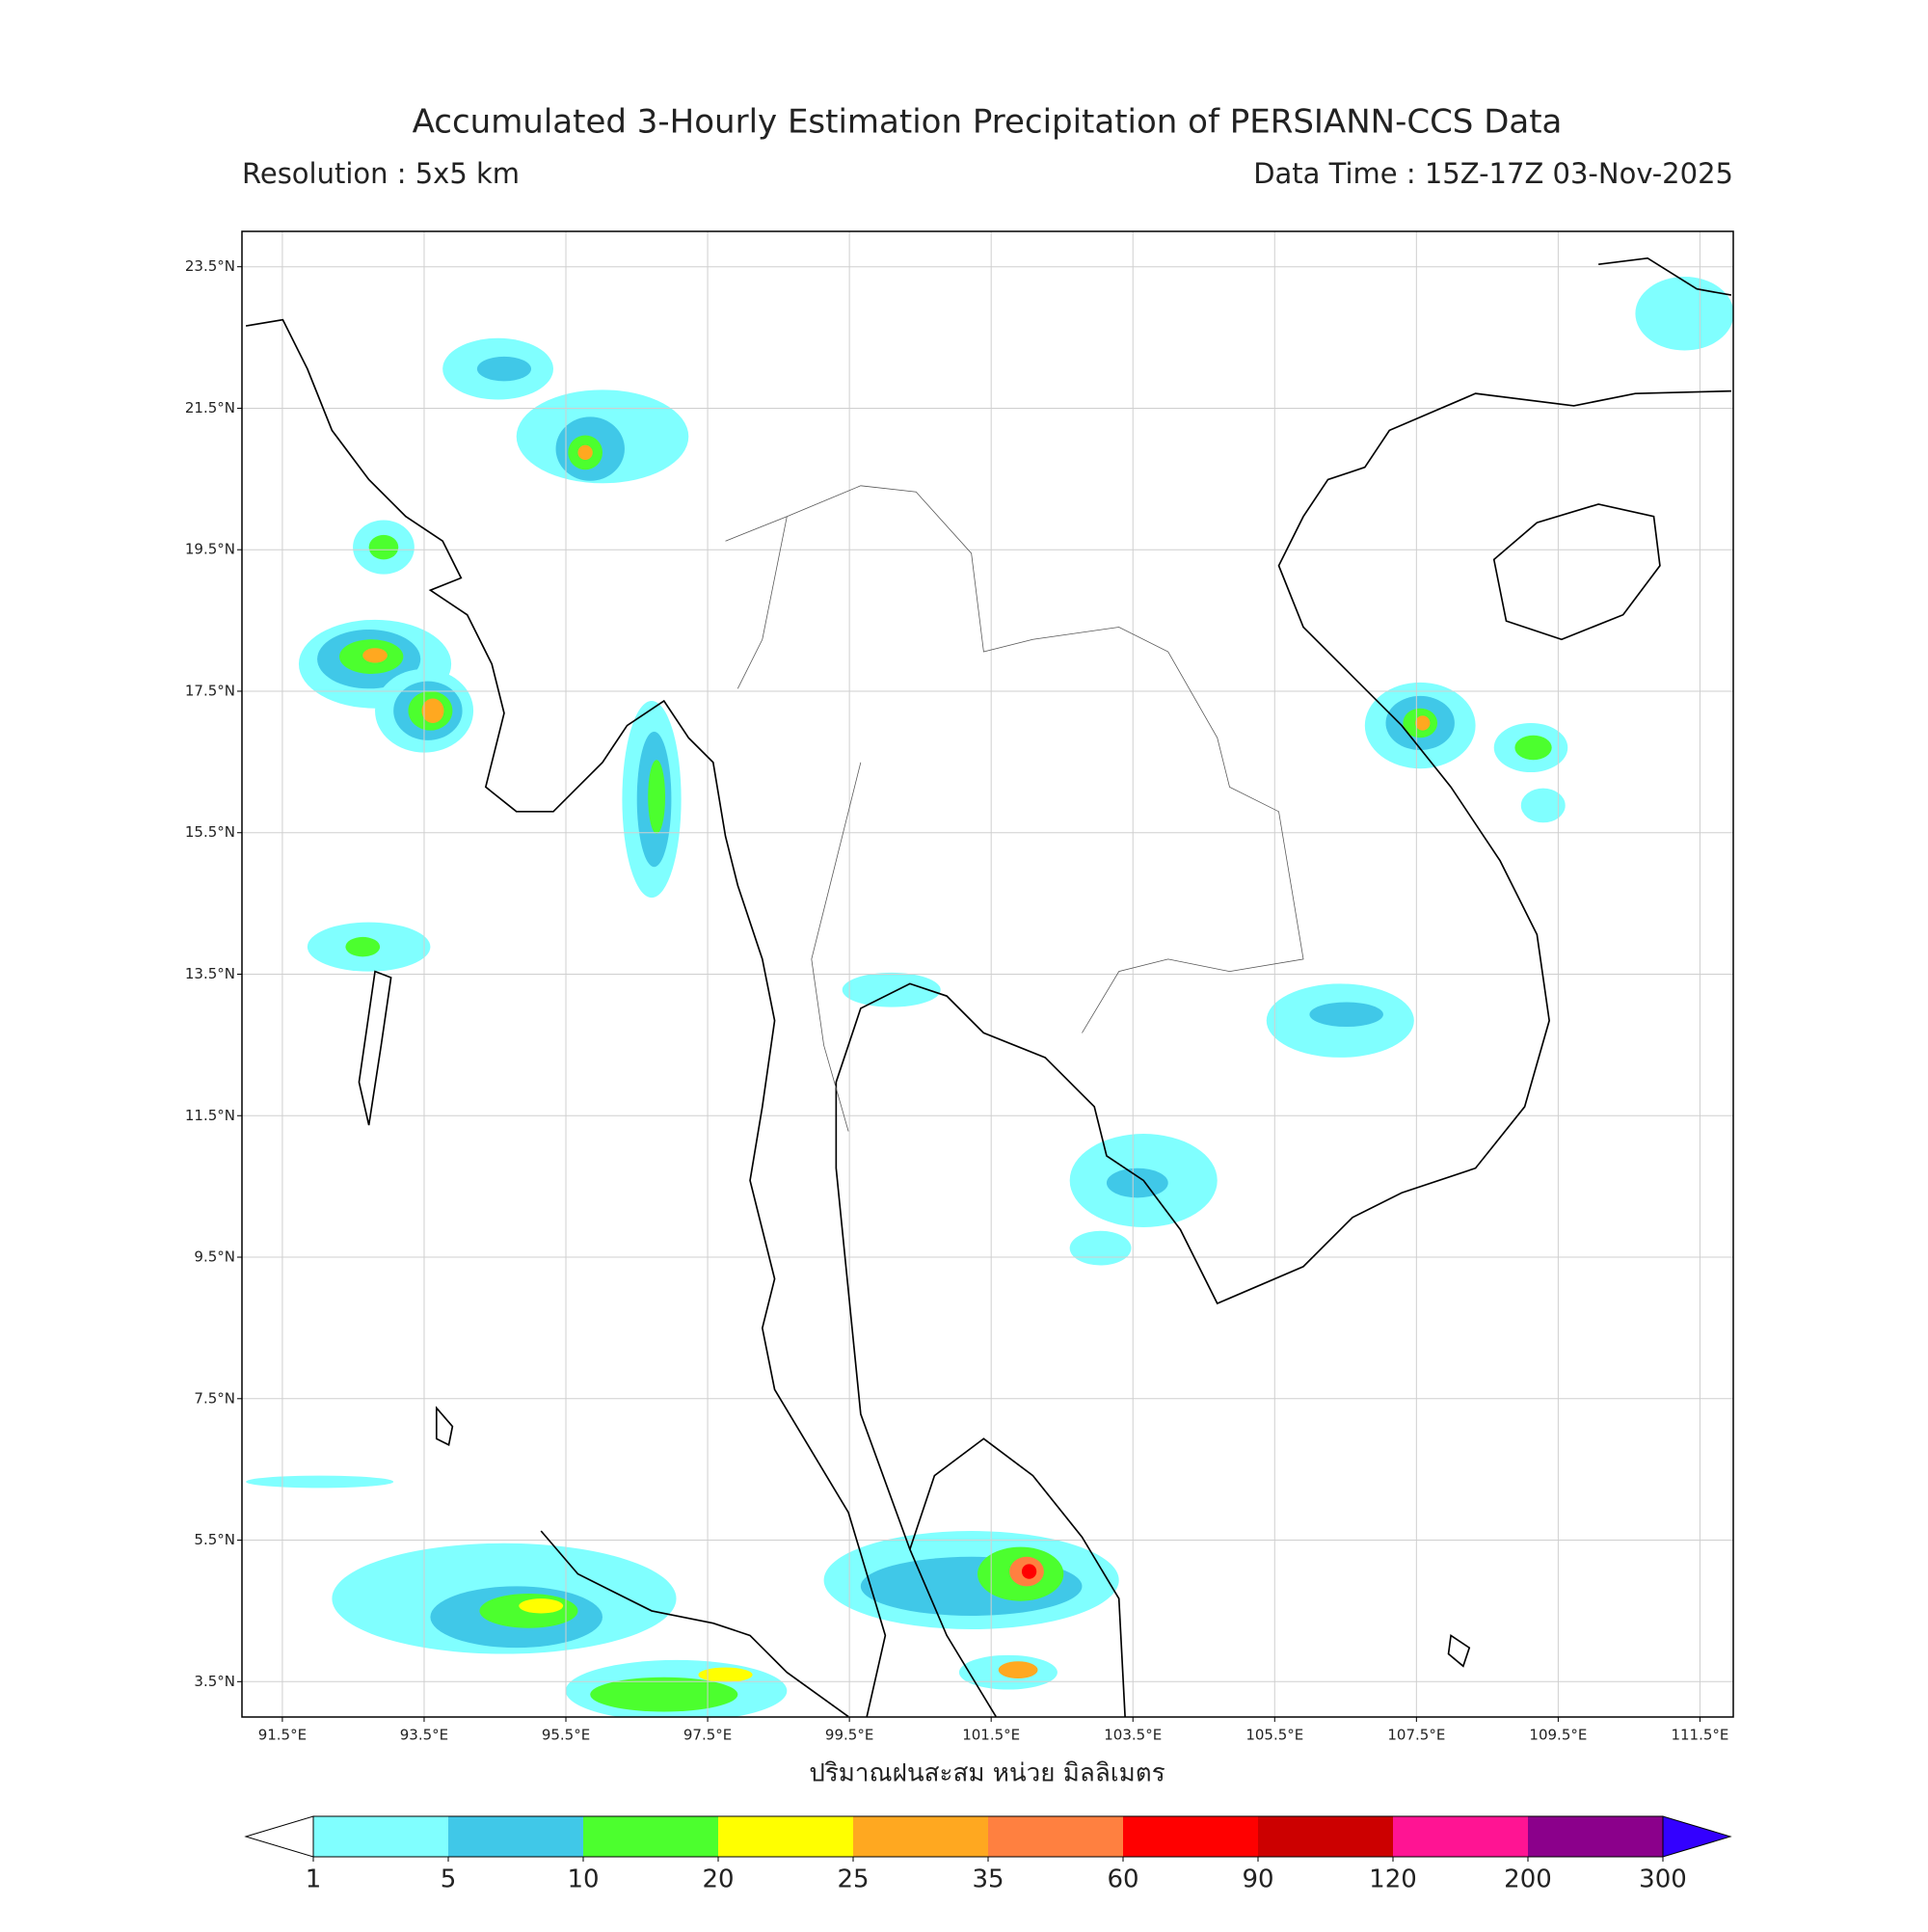 The image size is (1928, 1932). What do you see at coordinates (849, 1736) in the screenshot?
I see `x-tick-label: 99.5°E` at bounding box center [849, 1736].